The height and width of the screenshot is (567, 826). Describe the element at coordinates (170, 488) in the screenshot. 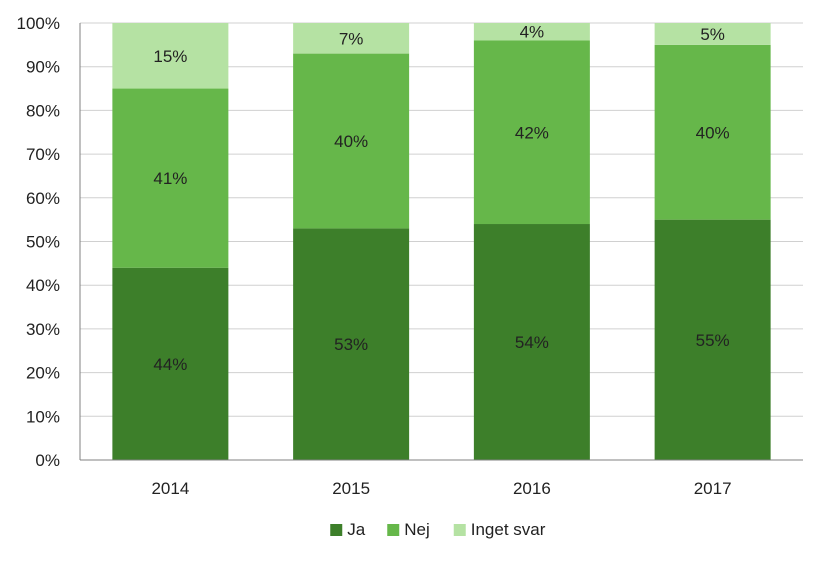

I see `x-tick-label: 2014` at that location.